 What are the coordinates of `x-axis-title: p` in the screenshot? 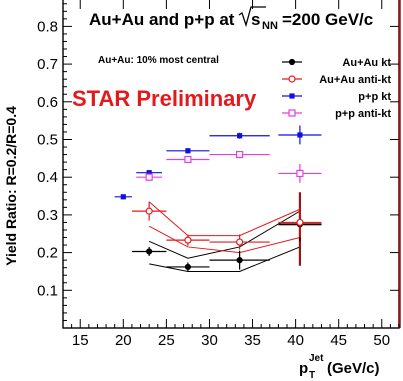 It's located at (303, 368).